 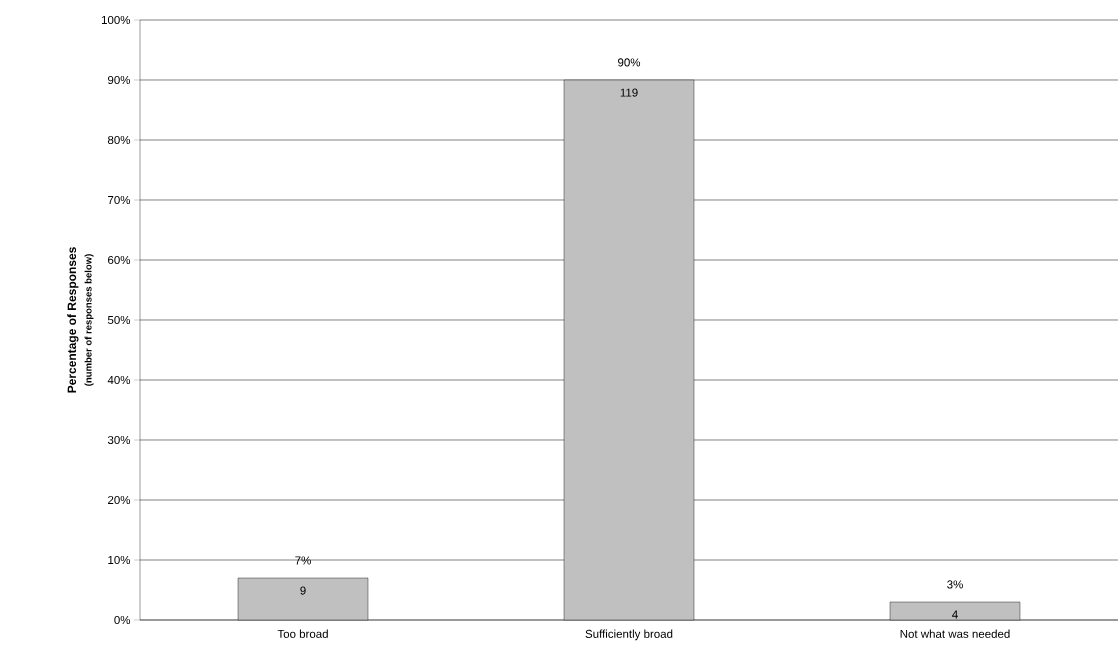 What do you see at coordinates (122, 620) in the screenshot?
I see `y-tick-label: 0%` at bounding box center [122, 620].